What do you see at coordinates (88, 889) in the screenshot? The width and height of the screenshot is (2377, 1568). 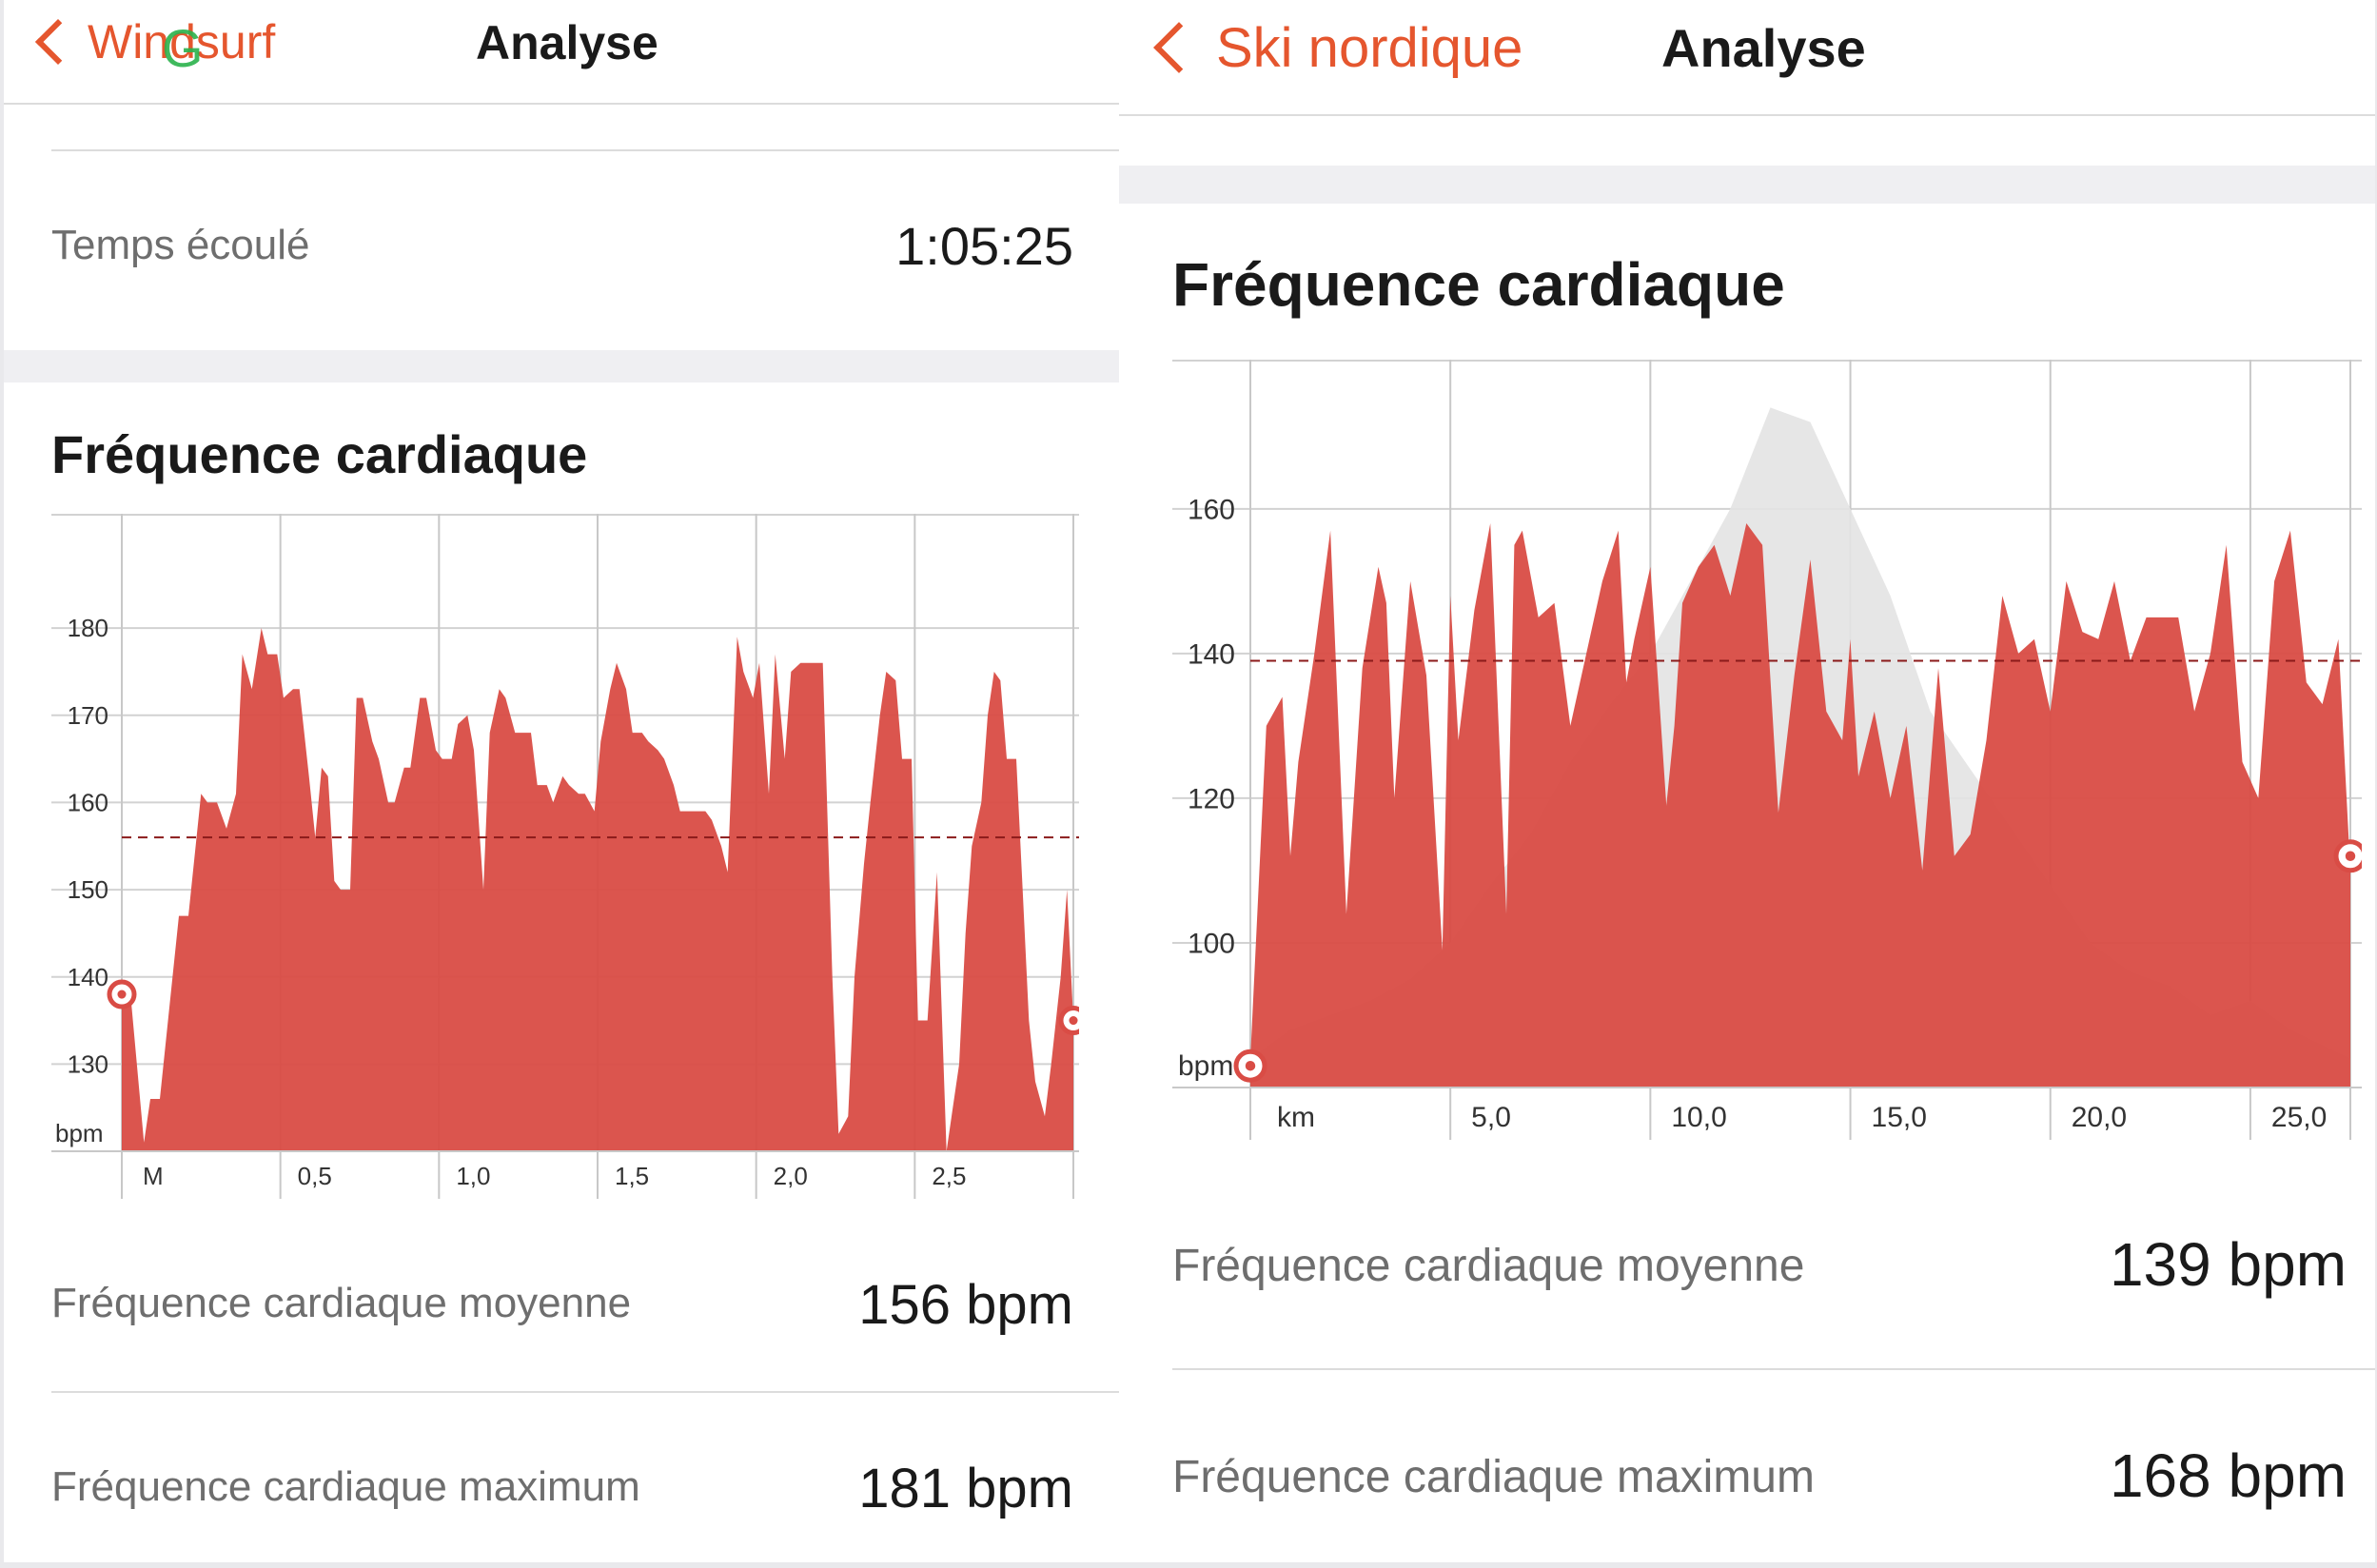 I see `y-tick-label: 150` at bounding box center [88, 889].